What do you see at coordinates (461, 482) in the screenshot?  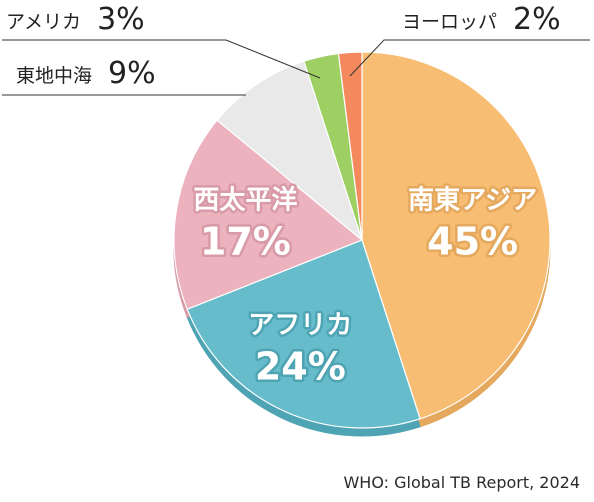 I see `source-note: WHO: Global TB Report, 2024` at bounding box center [461, 482].